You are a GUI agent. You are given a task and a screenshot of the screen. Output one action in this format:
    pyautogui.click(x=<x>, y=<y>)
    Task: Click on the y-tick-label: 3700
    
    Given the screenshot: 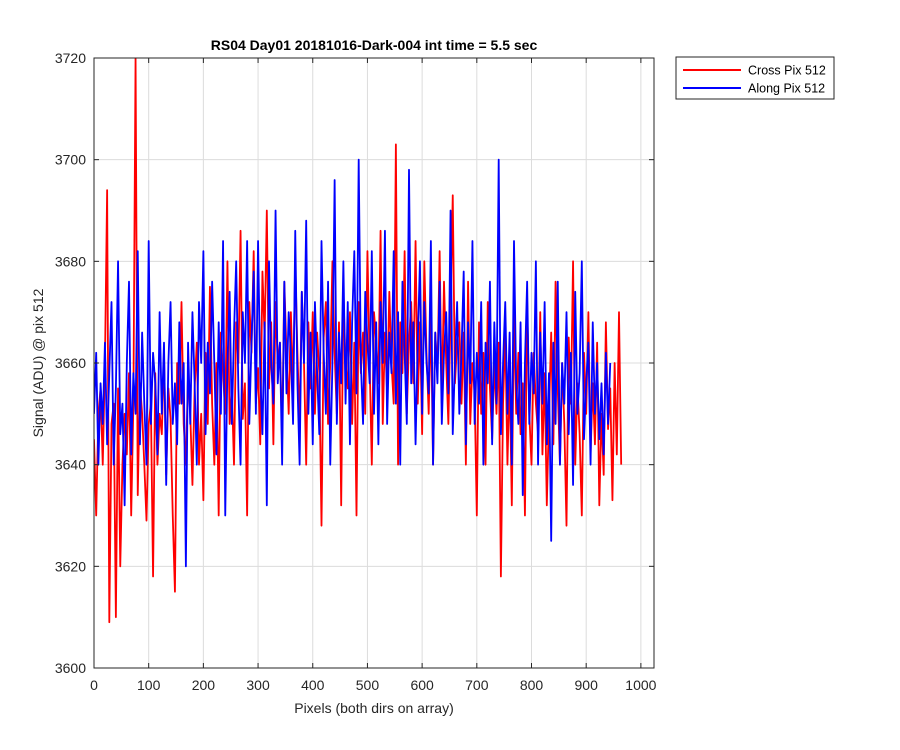 What is the action you would take?
    pyautogui.click(x=70, y=160)
    